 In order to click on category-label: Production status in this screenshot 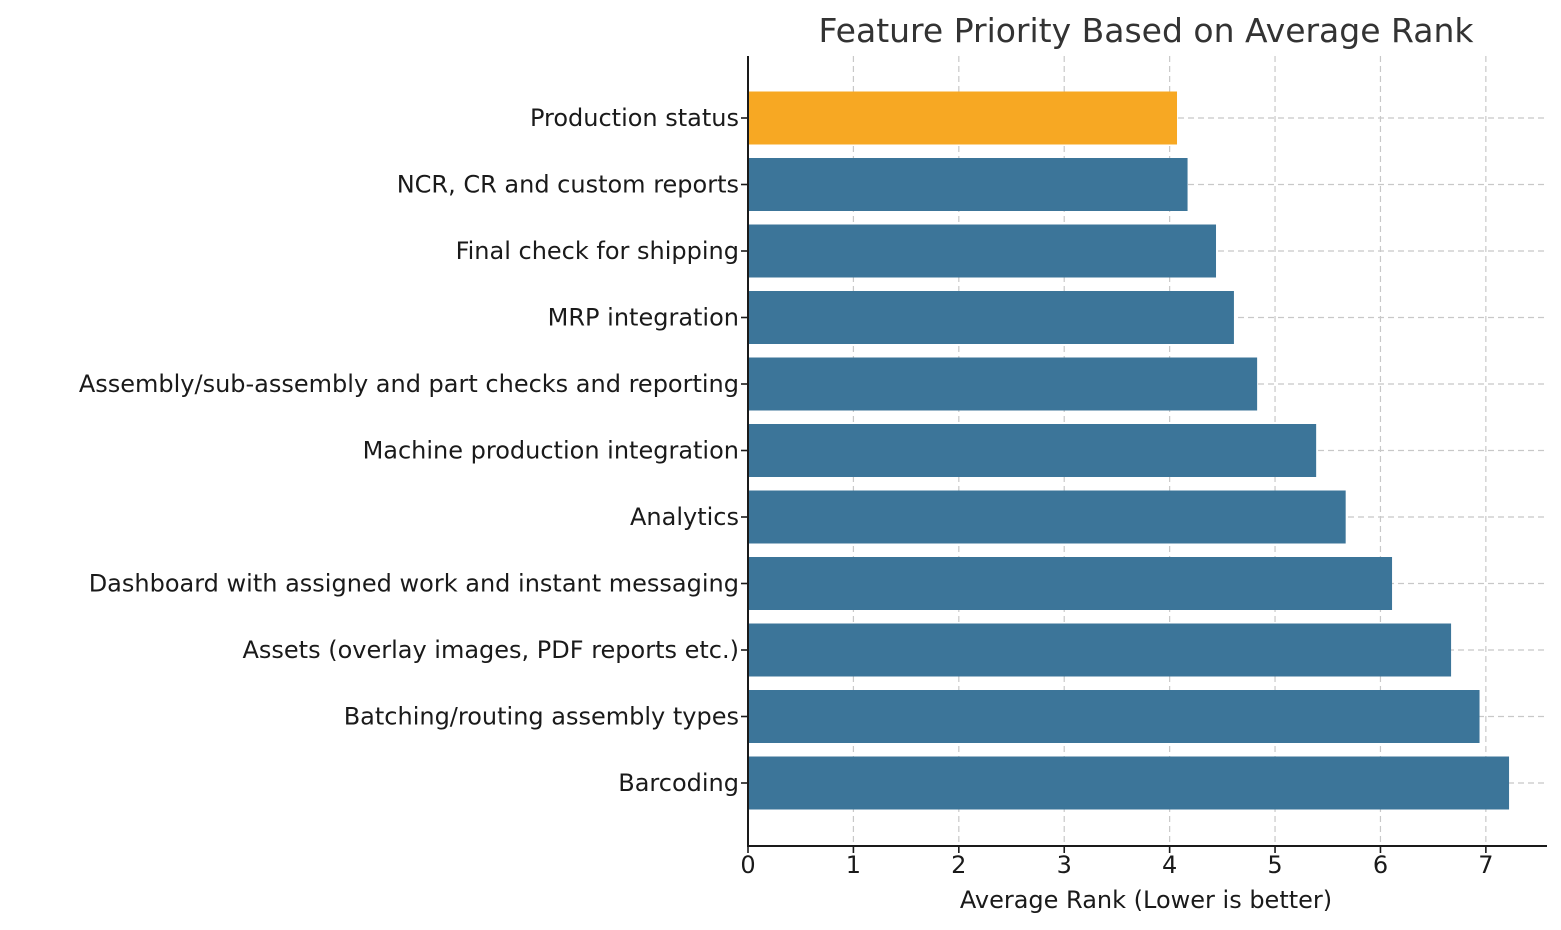, I will do `click(634, 118)`.